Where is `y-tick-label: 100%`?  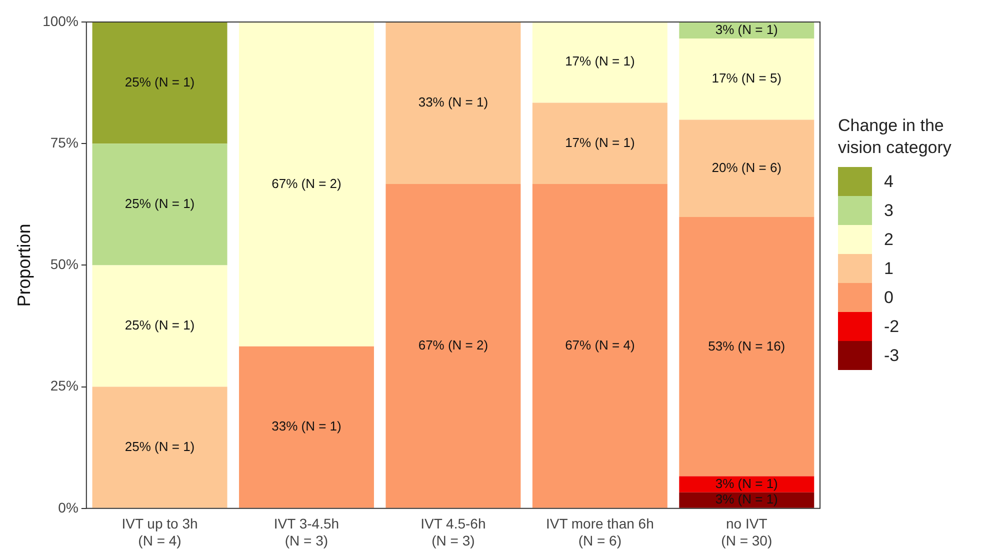
y-tick-label: 100% is located at coordinates (60, 20).